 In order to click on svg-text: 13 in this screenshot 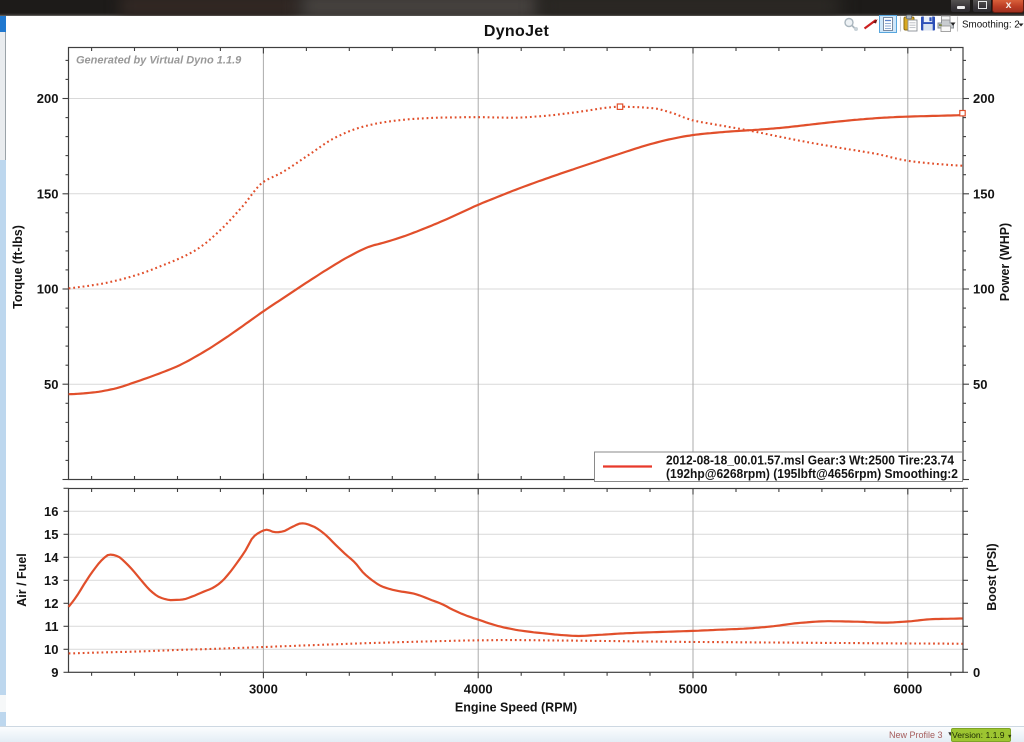, I will do `click(51, 580)`.